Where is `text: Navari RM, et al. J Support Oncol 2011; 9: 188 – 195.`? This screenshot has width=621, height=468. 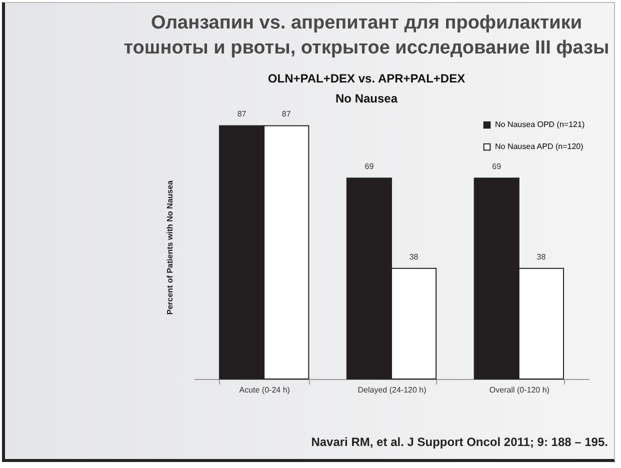 text: Navari RM, et al. J Support Oncol 2011; 9: 188 – 195. is located at coordinates (459, 442).